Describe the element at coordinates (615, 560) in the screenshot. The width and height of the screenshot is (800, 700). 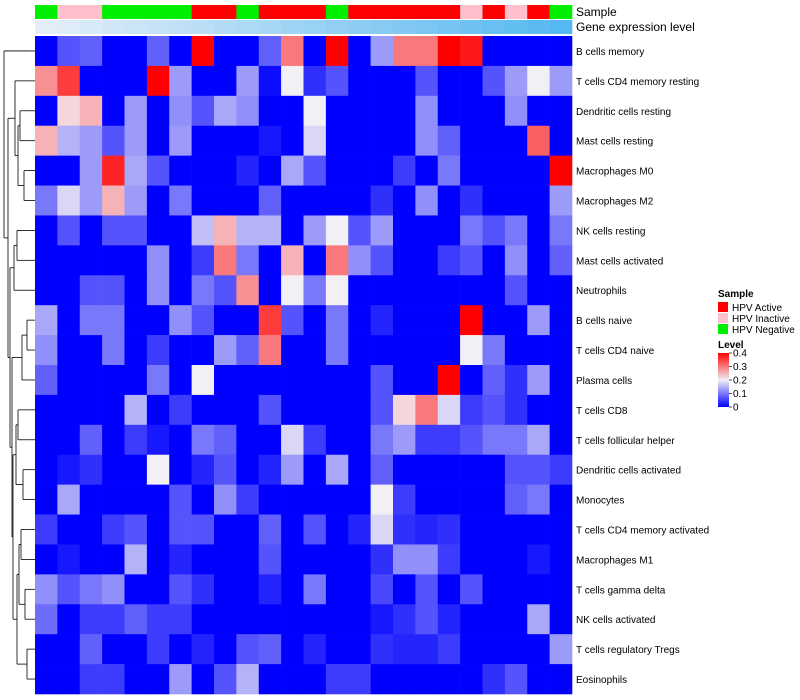
I see `row-label: Macrophages M1` at that location.